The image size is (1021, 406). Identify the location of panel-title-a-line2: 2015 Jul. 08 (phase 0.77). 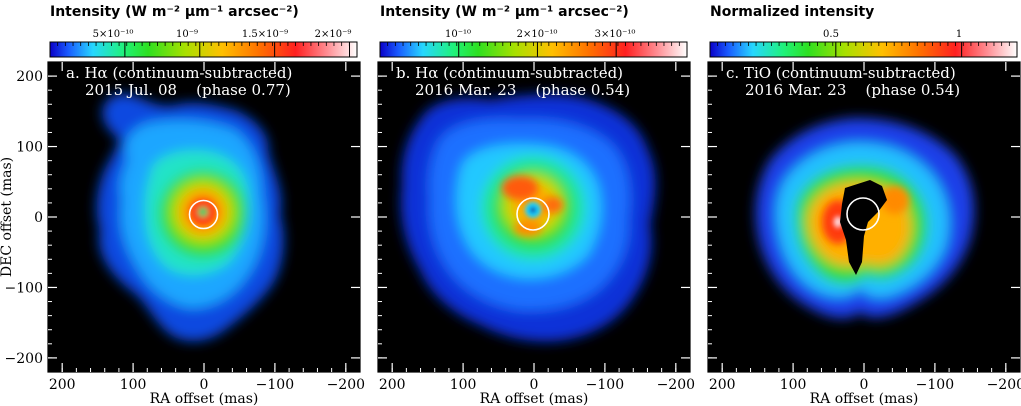
(188, 90).